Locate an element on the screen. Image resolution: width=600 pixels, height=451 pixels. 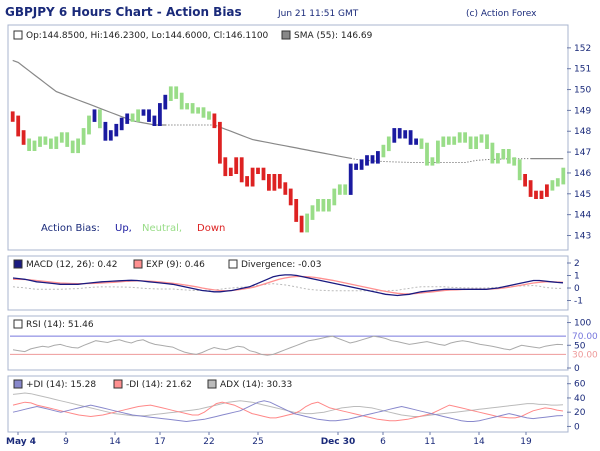
price-ytick-label: 152 is located at coordinates (582, 49).